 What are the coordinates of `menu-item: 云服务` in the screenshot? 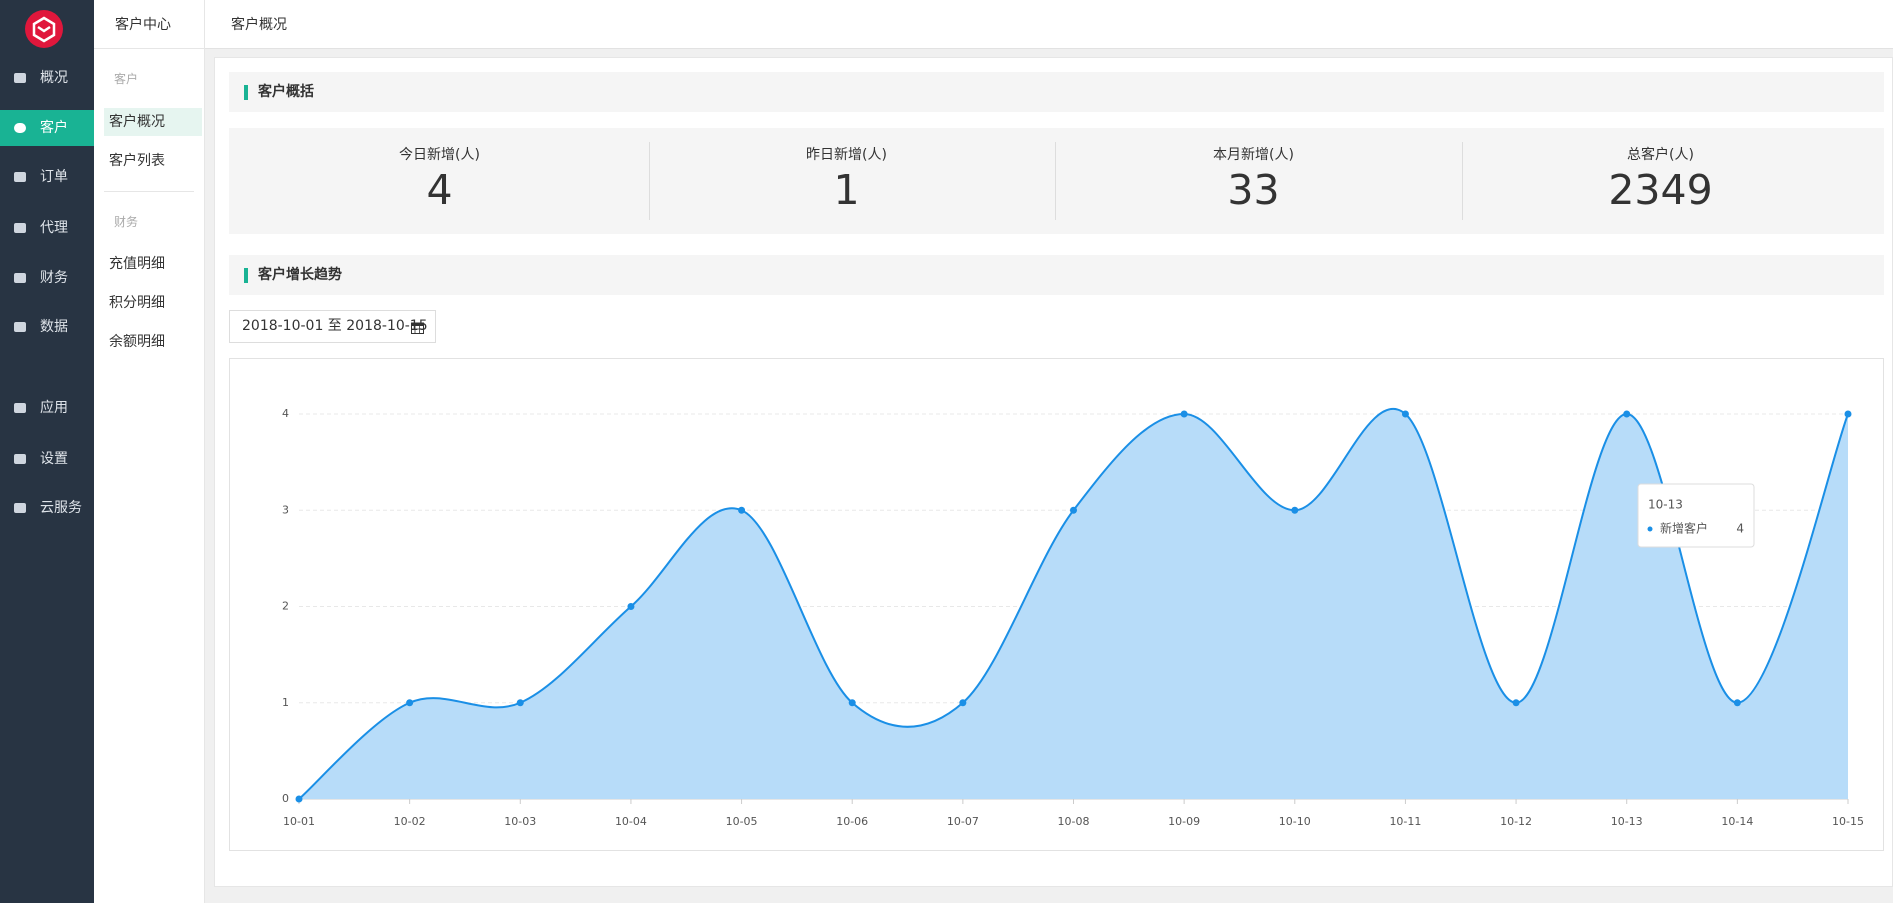 It's located at (47, 508).